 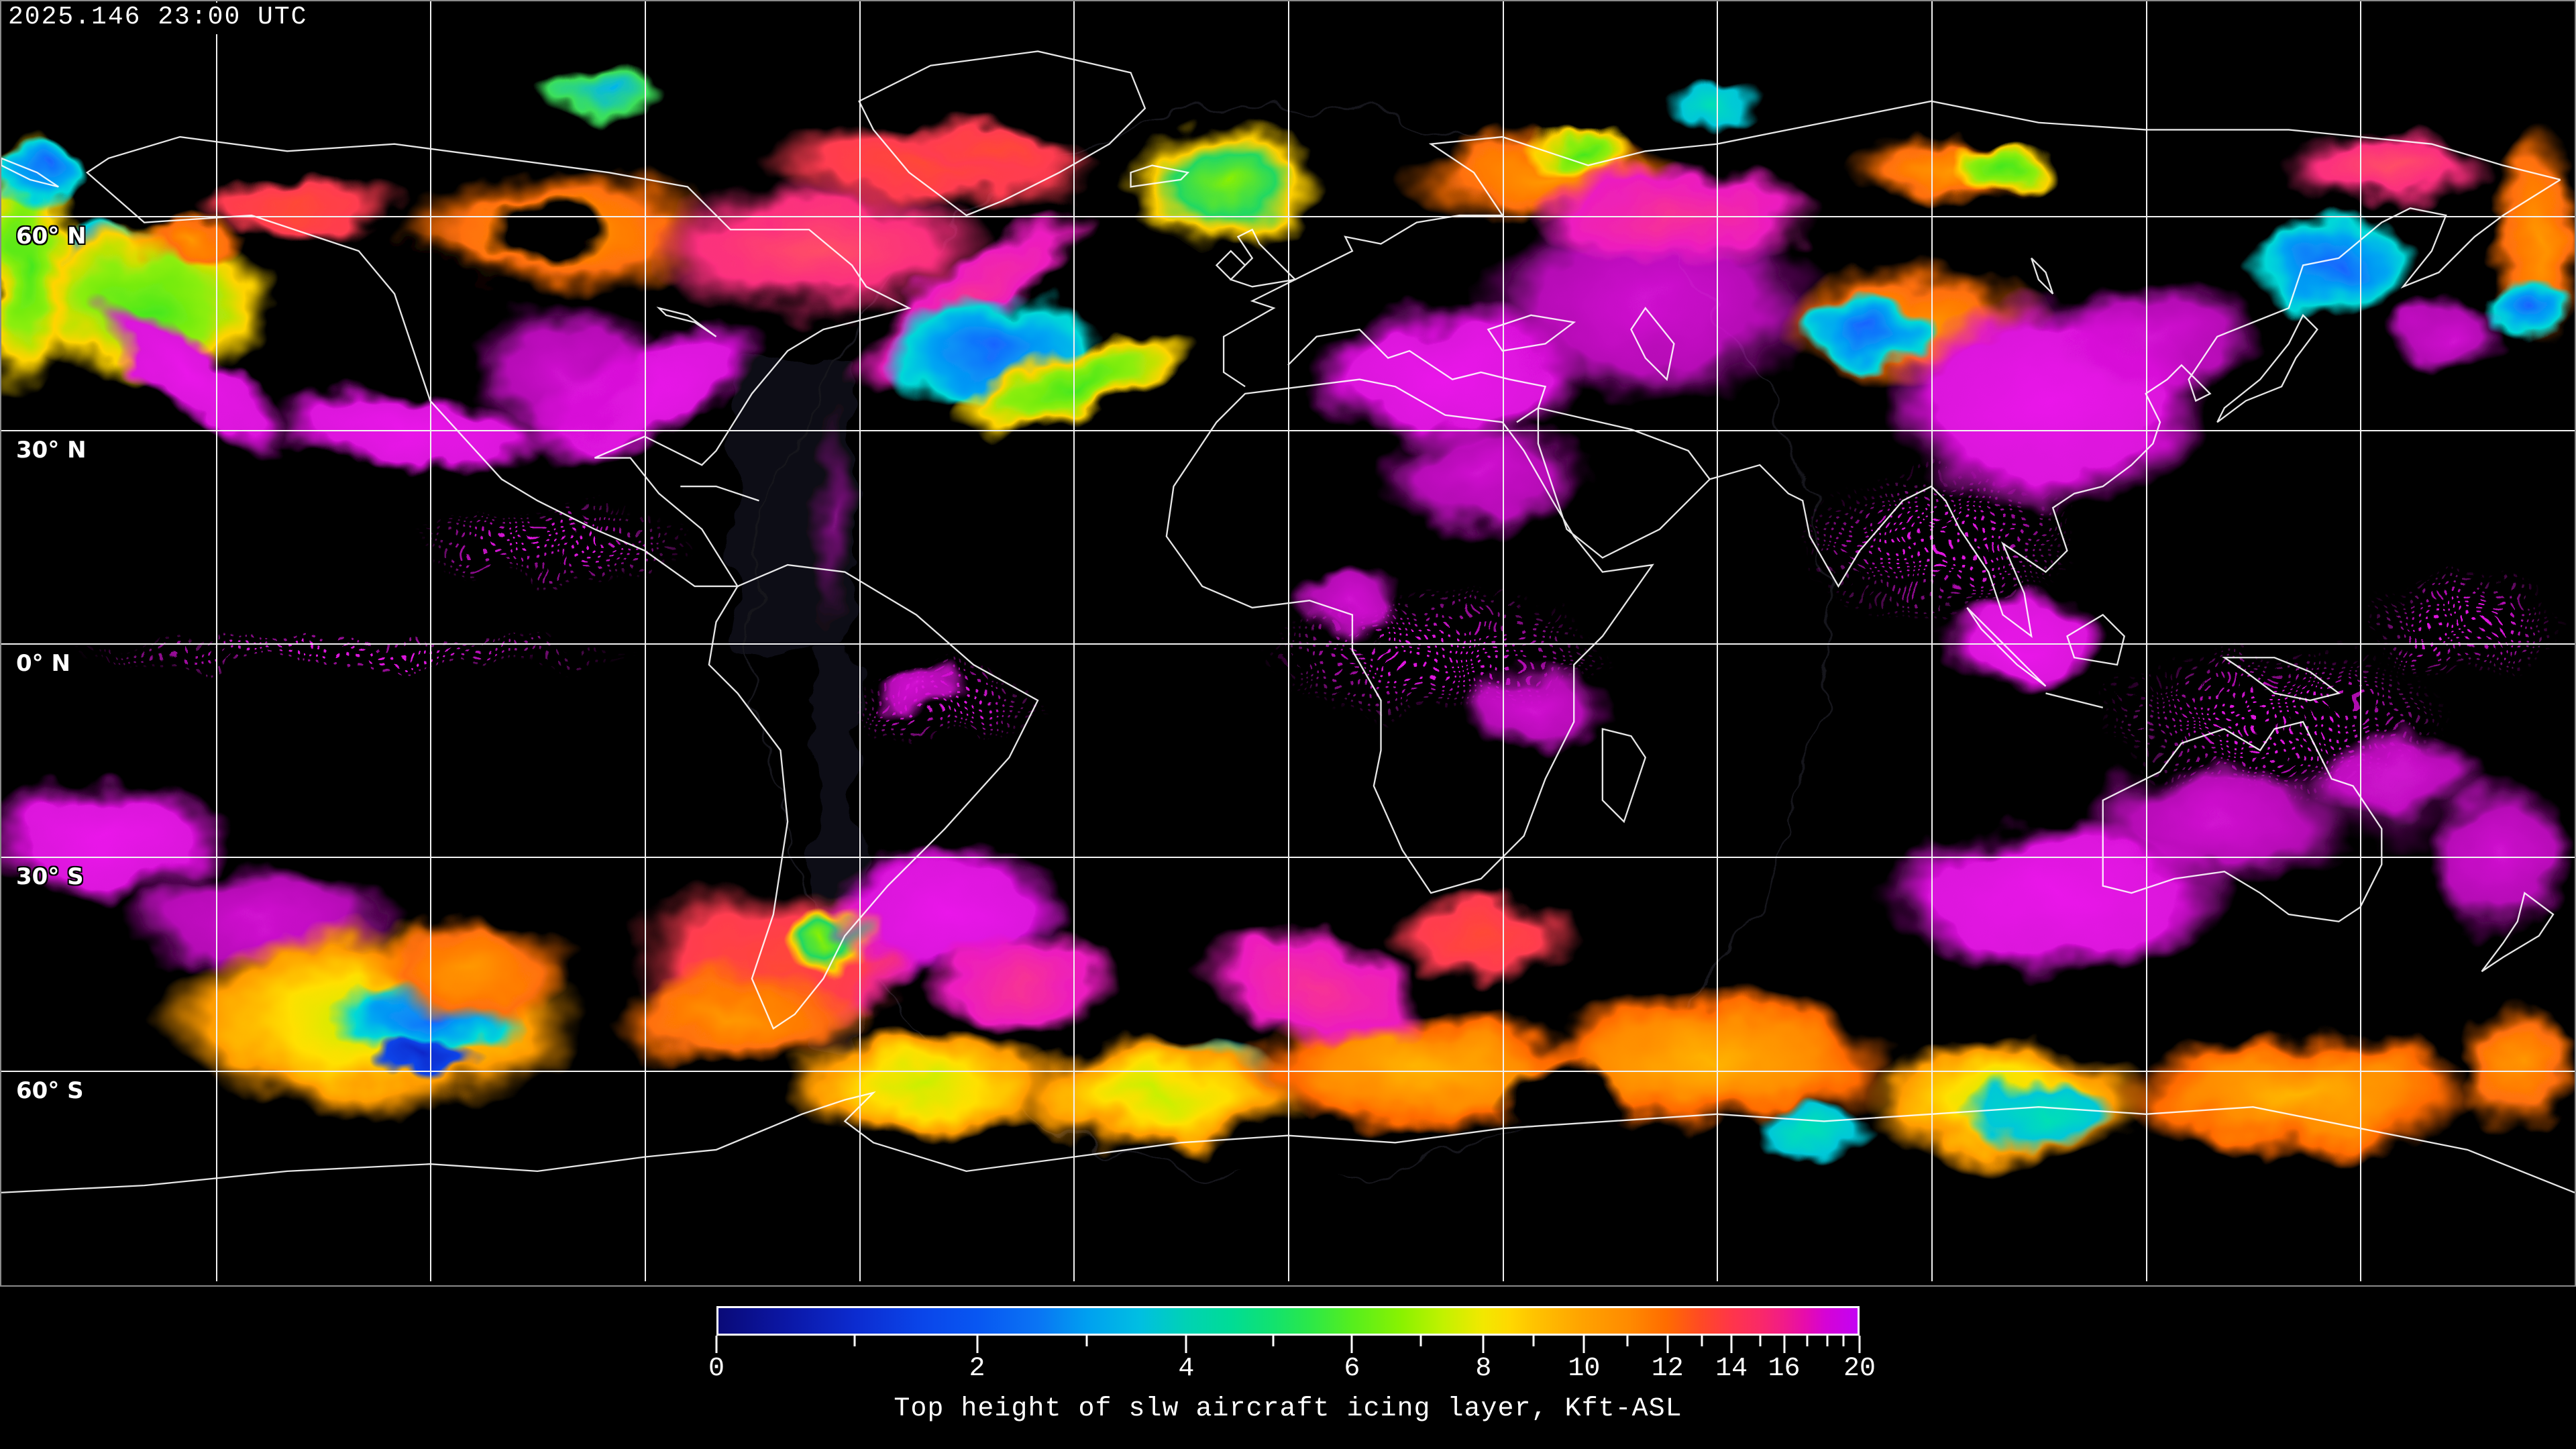 I want to click on timestamp-label: 2025.146 23:00 UTC, so click(x=161, y=18).